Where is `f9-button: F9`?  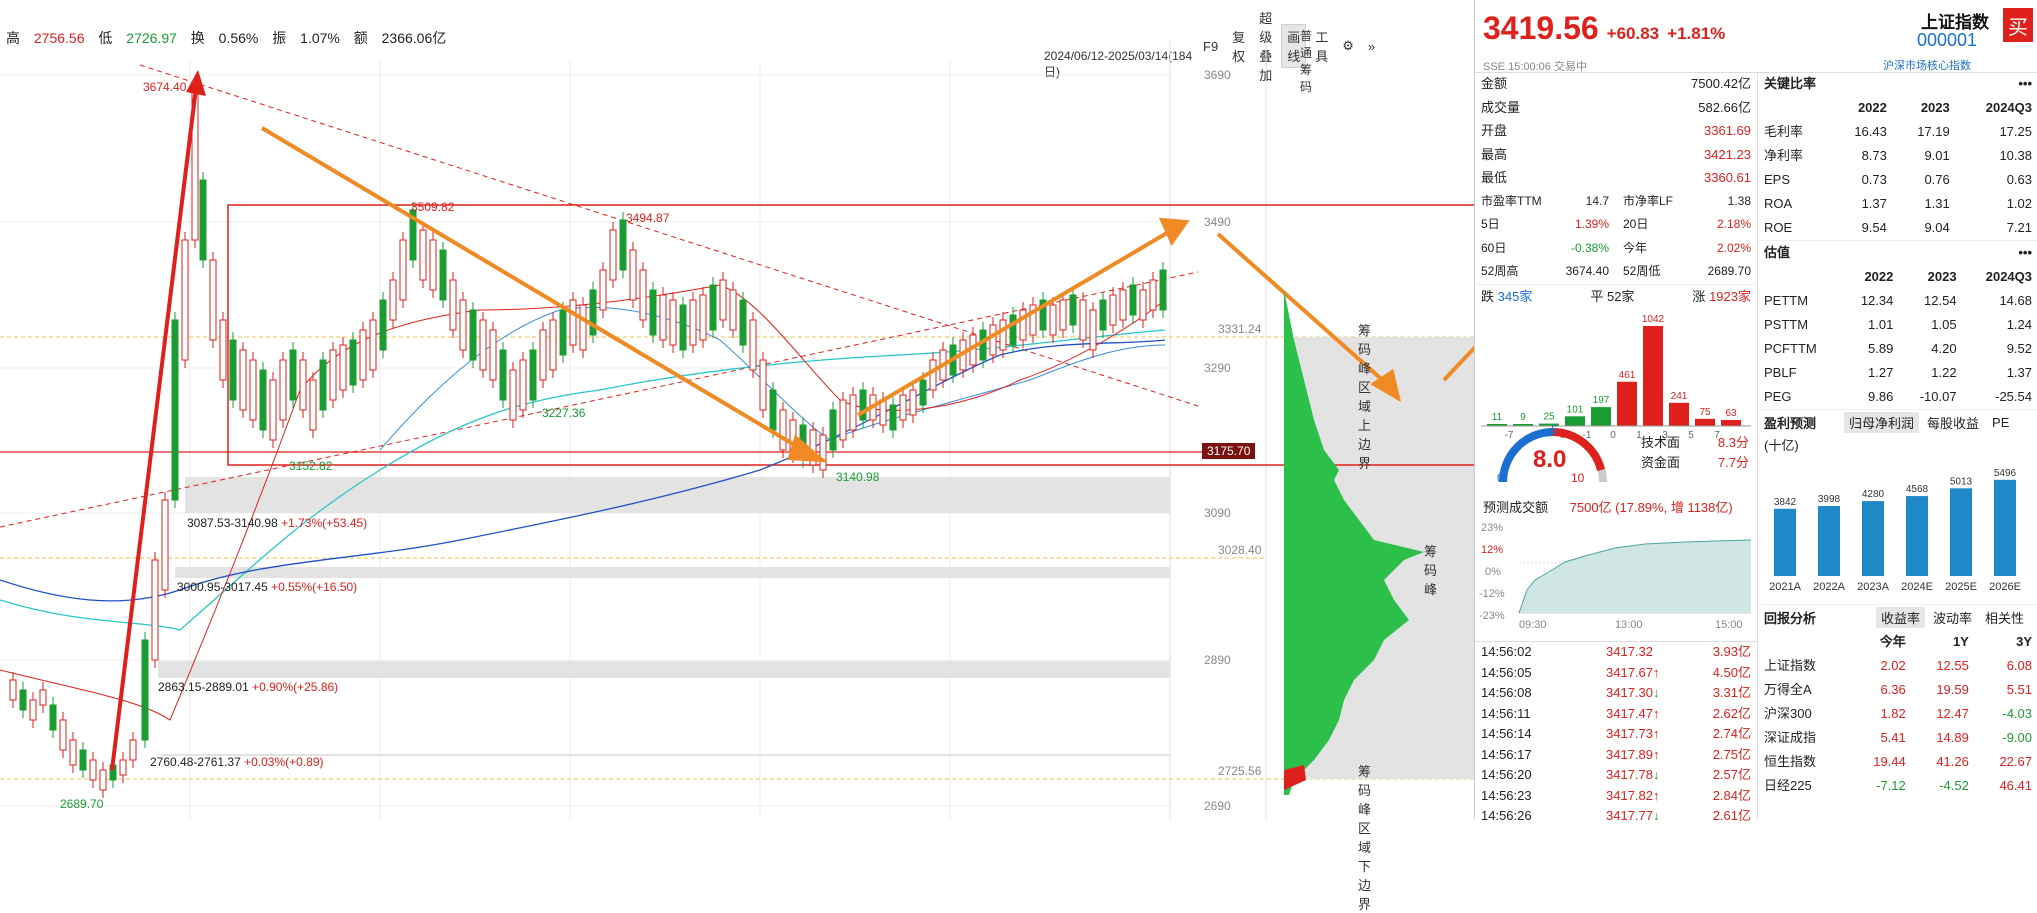
f9-button: F9 is located at coordinates (1211, 46).